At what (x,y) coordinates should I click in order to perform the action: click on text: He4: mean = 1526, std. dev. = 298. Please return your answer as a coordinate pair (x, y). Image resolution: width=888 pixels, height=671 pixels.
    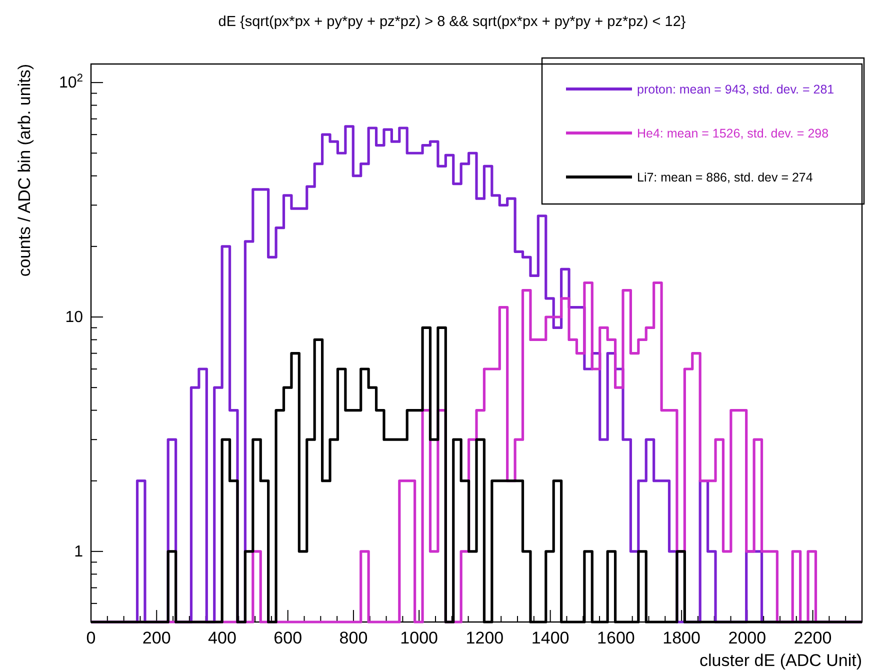
    Looking at the image, I should click on (733, 133).